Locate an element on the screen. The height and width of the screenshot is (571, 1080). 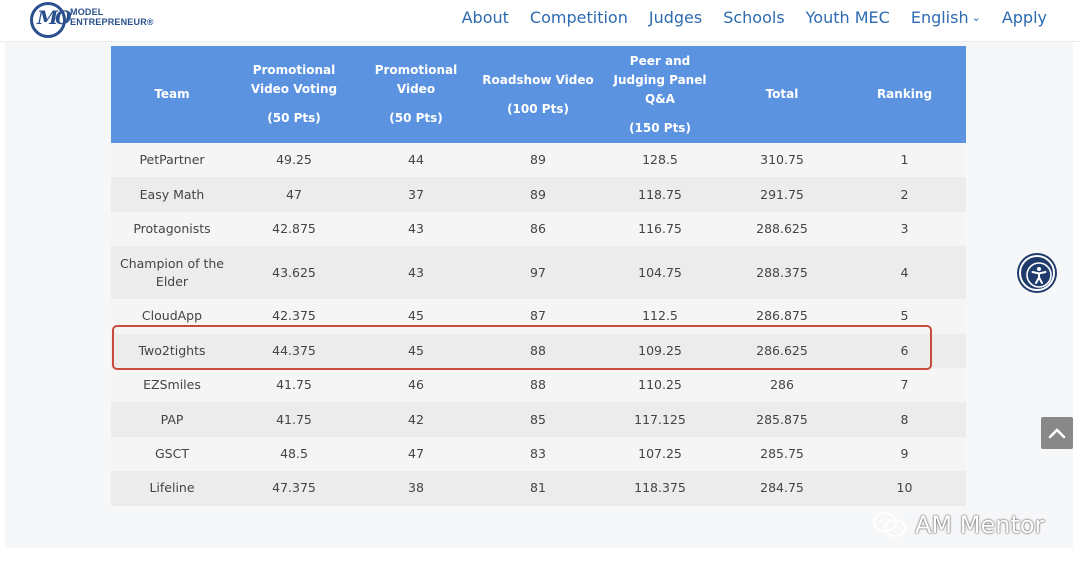
table-row: PAP 41.75 42 85 117.125 285.875 8 is located at coordinates (538, 419).